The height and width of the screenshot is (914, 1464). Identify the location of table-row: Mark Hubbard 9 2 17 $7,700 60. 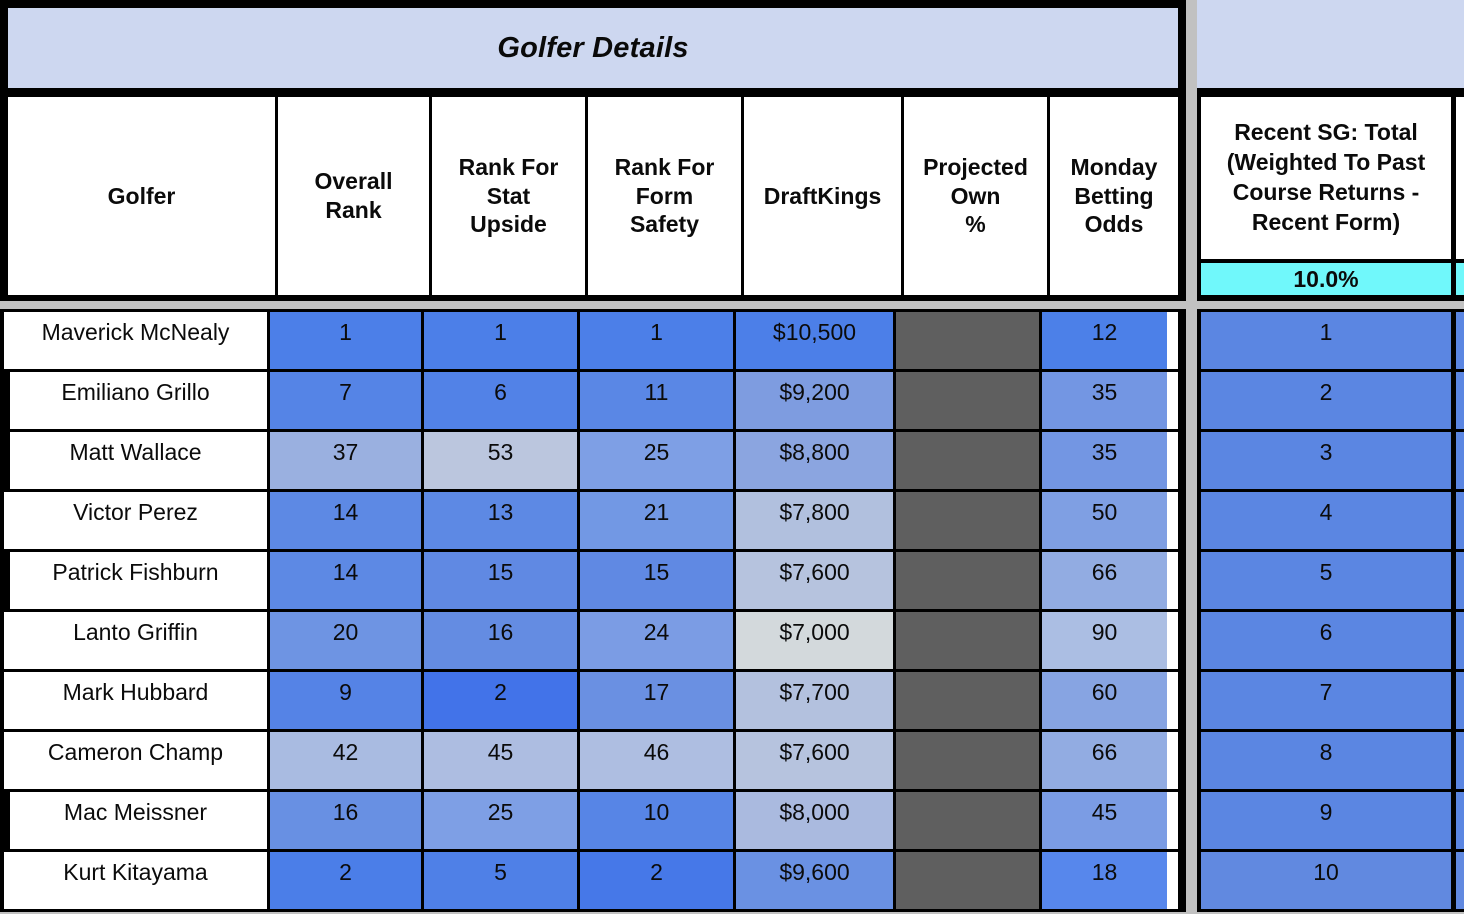
(593, 702).